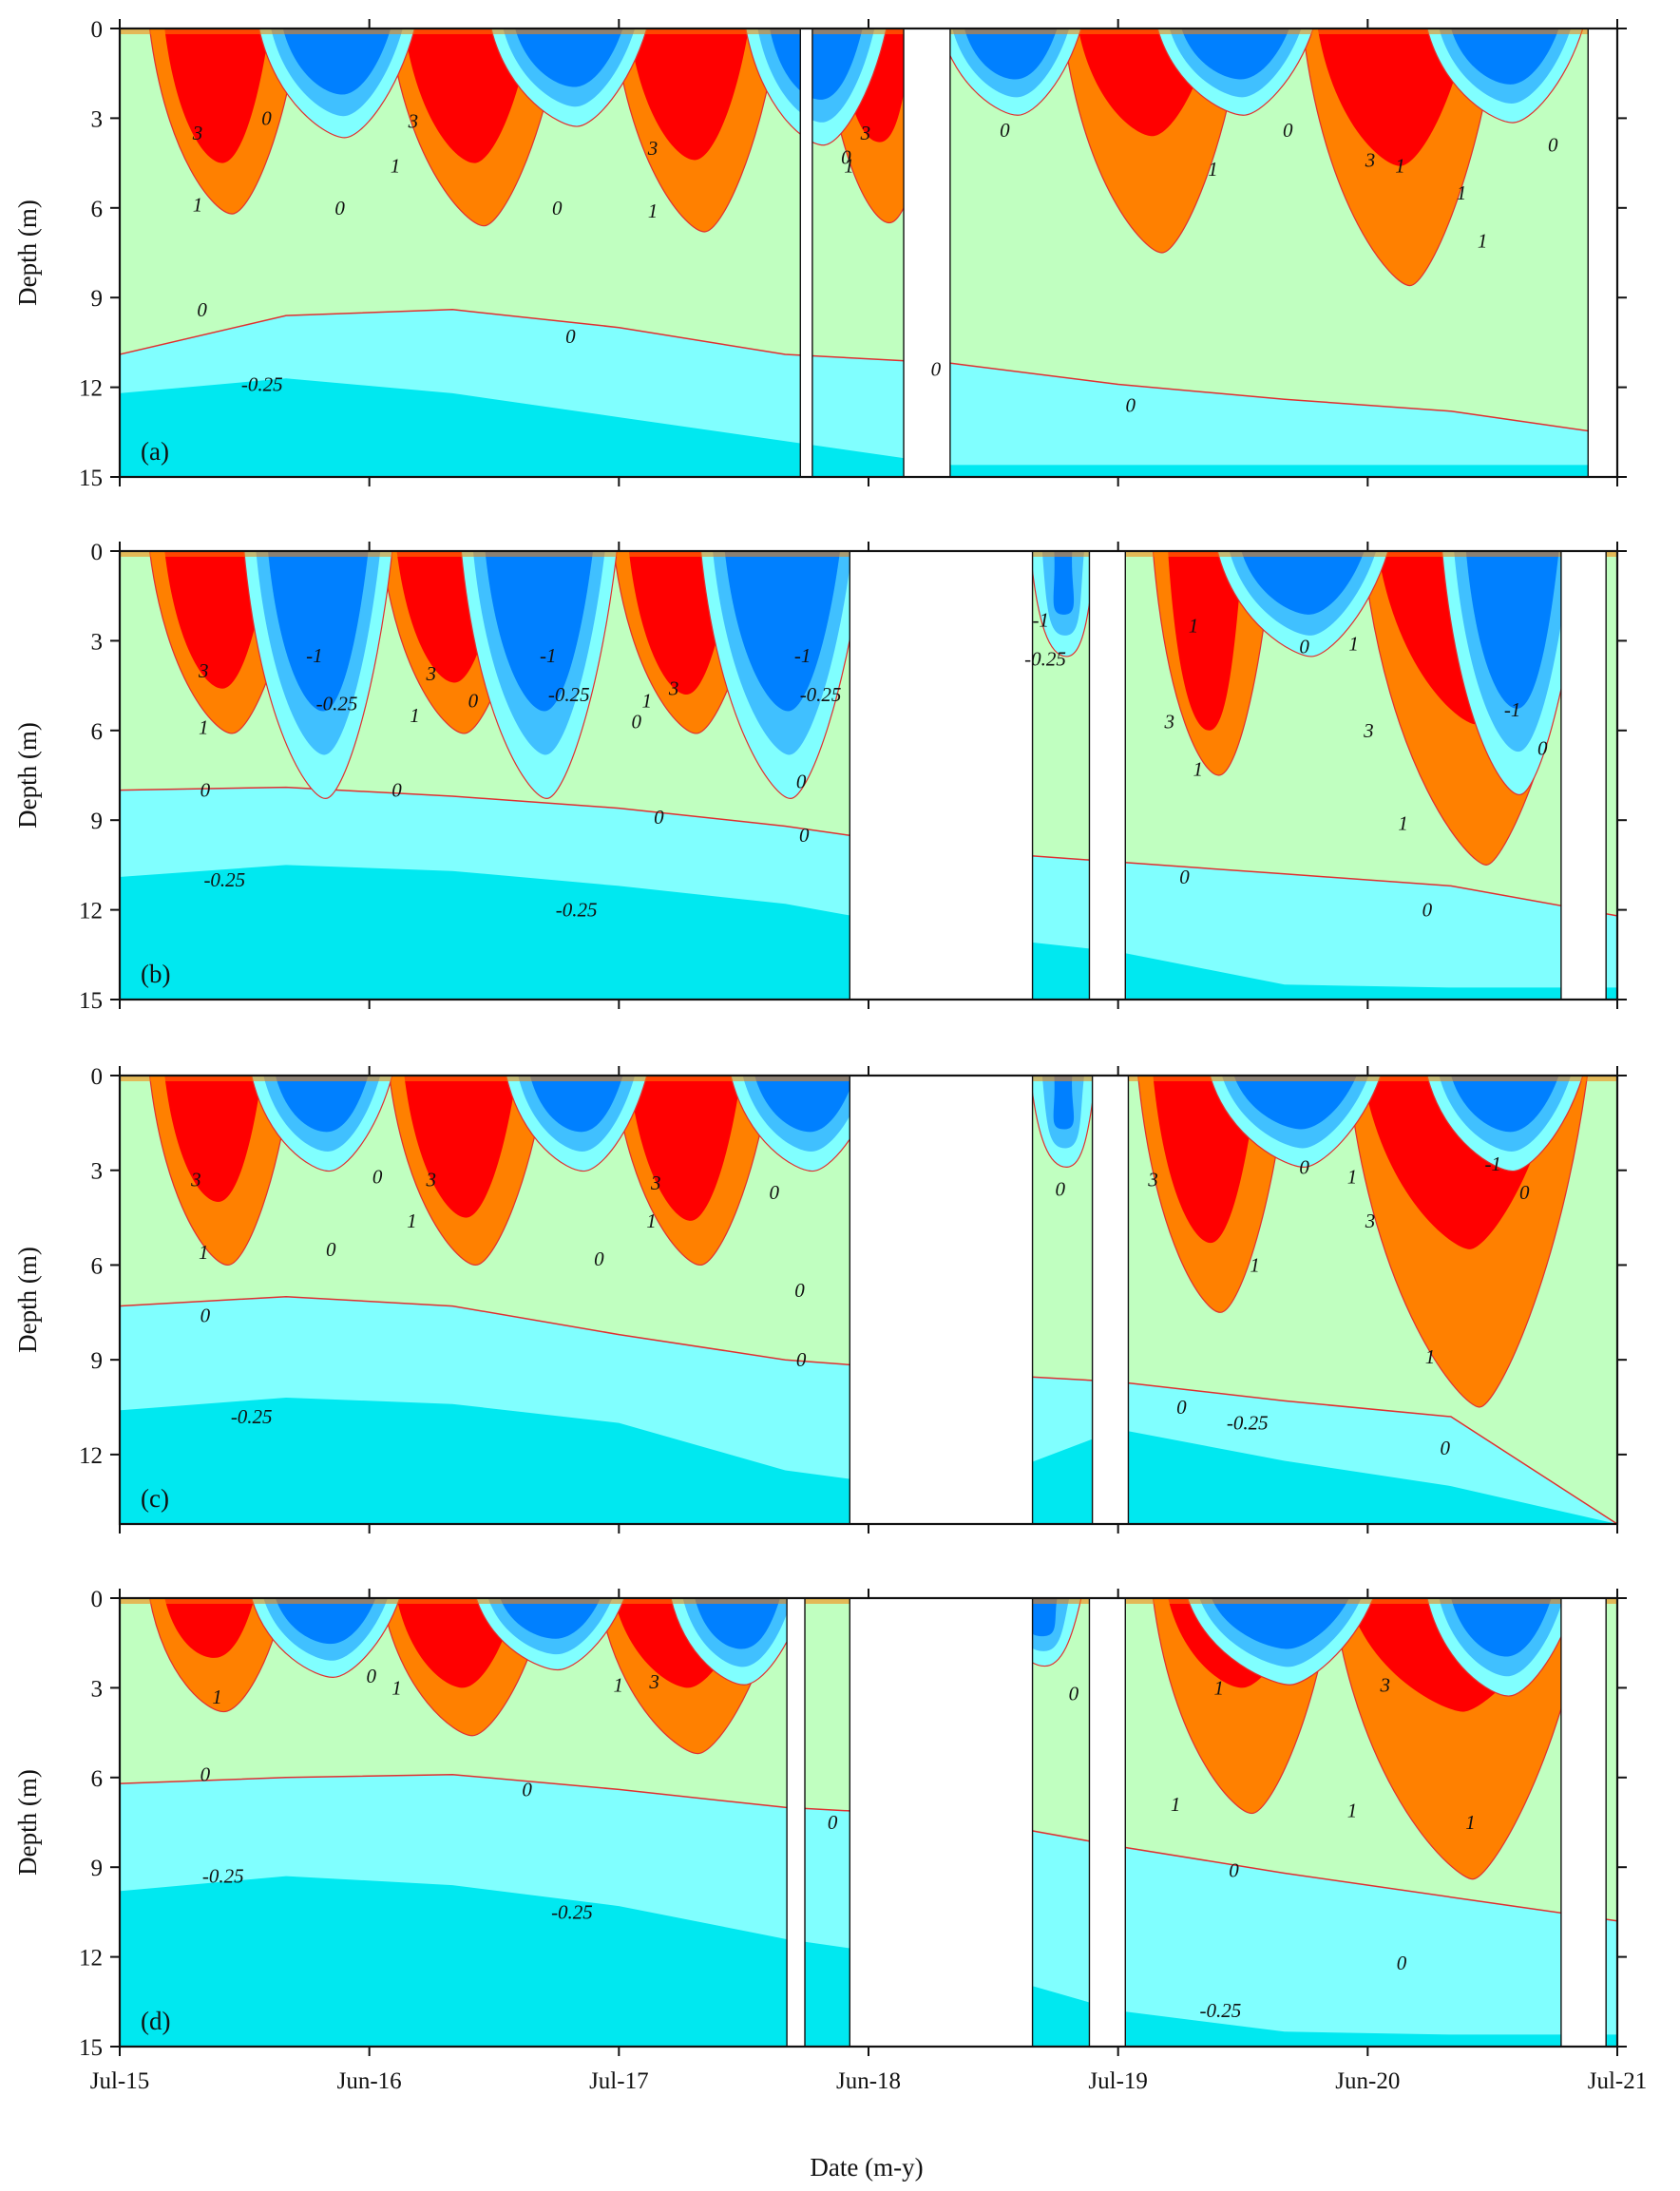  Describe the element at coordinates (1618, 2081) in the screenshot. I see `x-tick-label: Jul-21` at that location.